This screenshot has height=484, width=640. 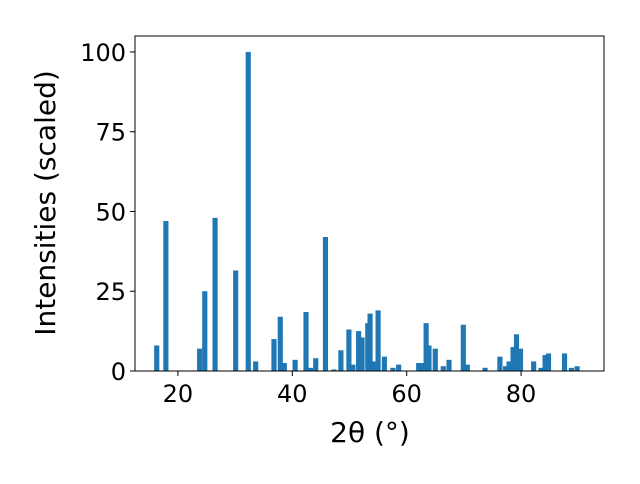 I want to click on y-axis: 0 25 50 75 100, so click(x=107, y=212).